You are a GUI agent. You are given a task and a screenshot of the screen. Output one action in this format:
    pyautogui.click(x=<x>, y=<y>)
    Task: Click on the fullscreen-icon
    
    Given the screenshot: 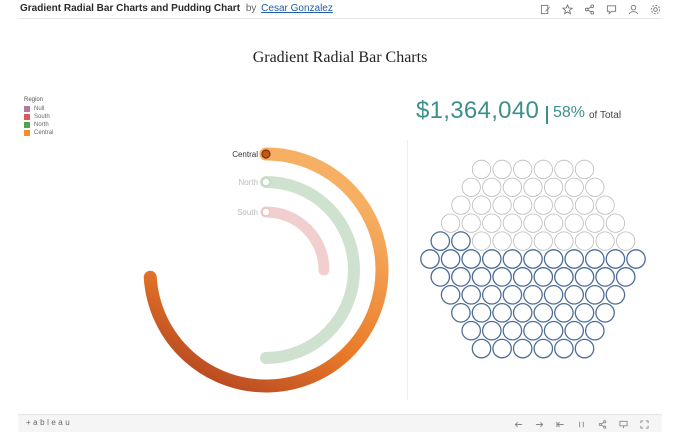 What is the action you would take?
    pyautogui.click(x=644, y=424)
    